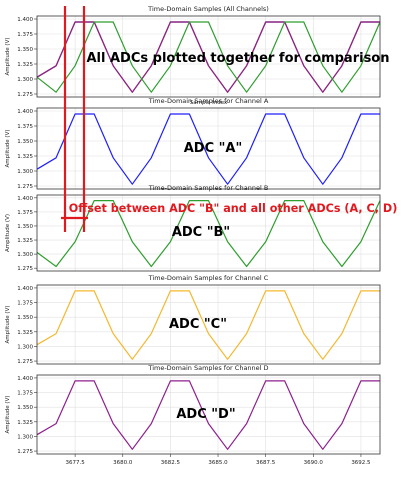  I want to click on x-tick-label: 3680.0, so click(123, 463).